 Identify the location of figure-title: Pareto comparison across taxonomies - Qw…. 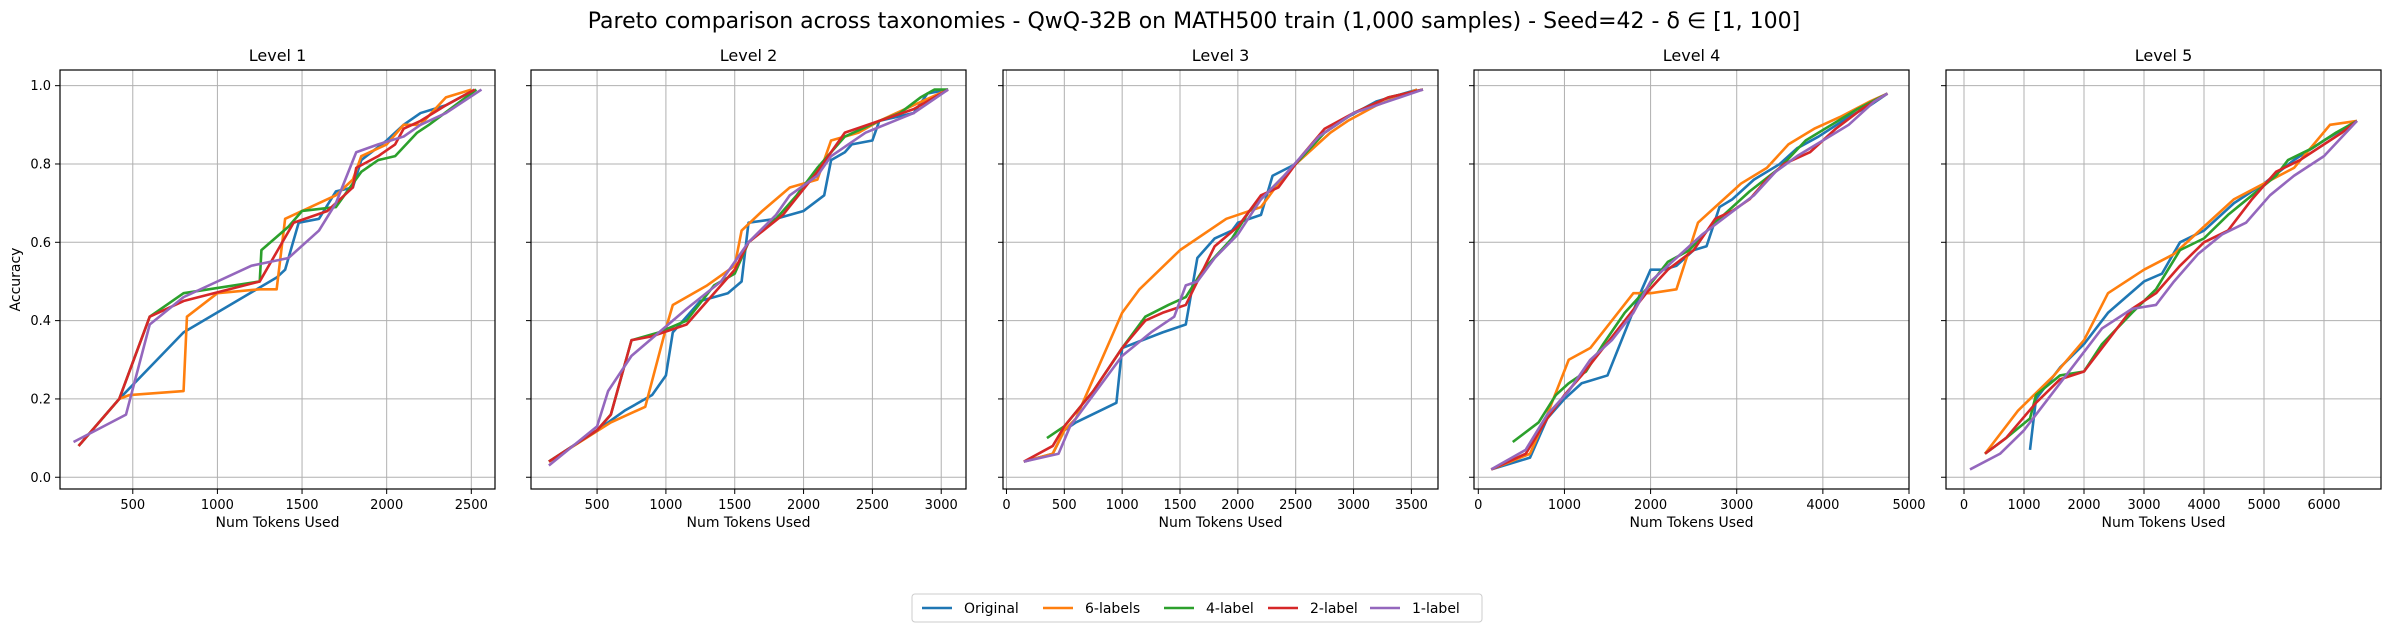
(1194, 21).